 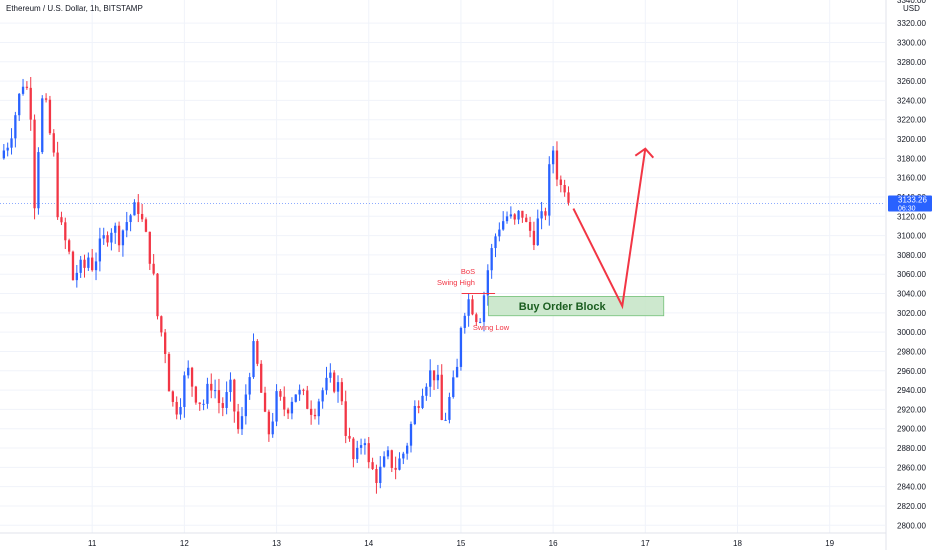 What do you see at coordinates (911, 42) in the screenshot?
I see `price-tick-label: 3300.00` at bounding box center [911, 42].